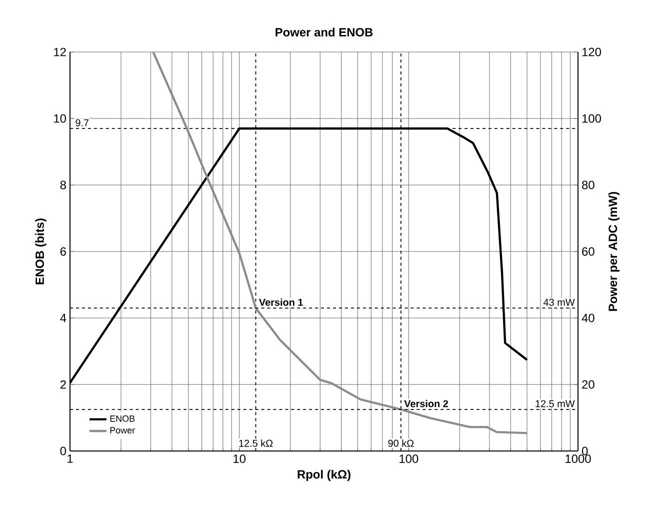 The image size is (667, 510). Describe the element at coordinates (555, 404) in the screenshot. I see `ref-line-label: 12.5 mW` at that location.